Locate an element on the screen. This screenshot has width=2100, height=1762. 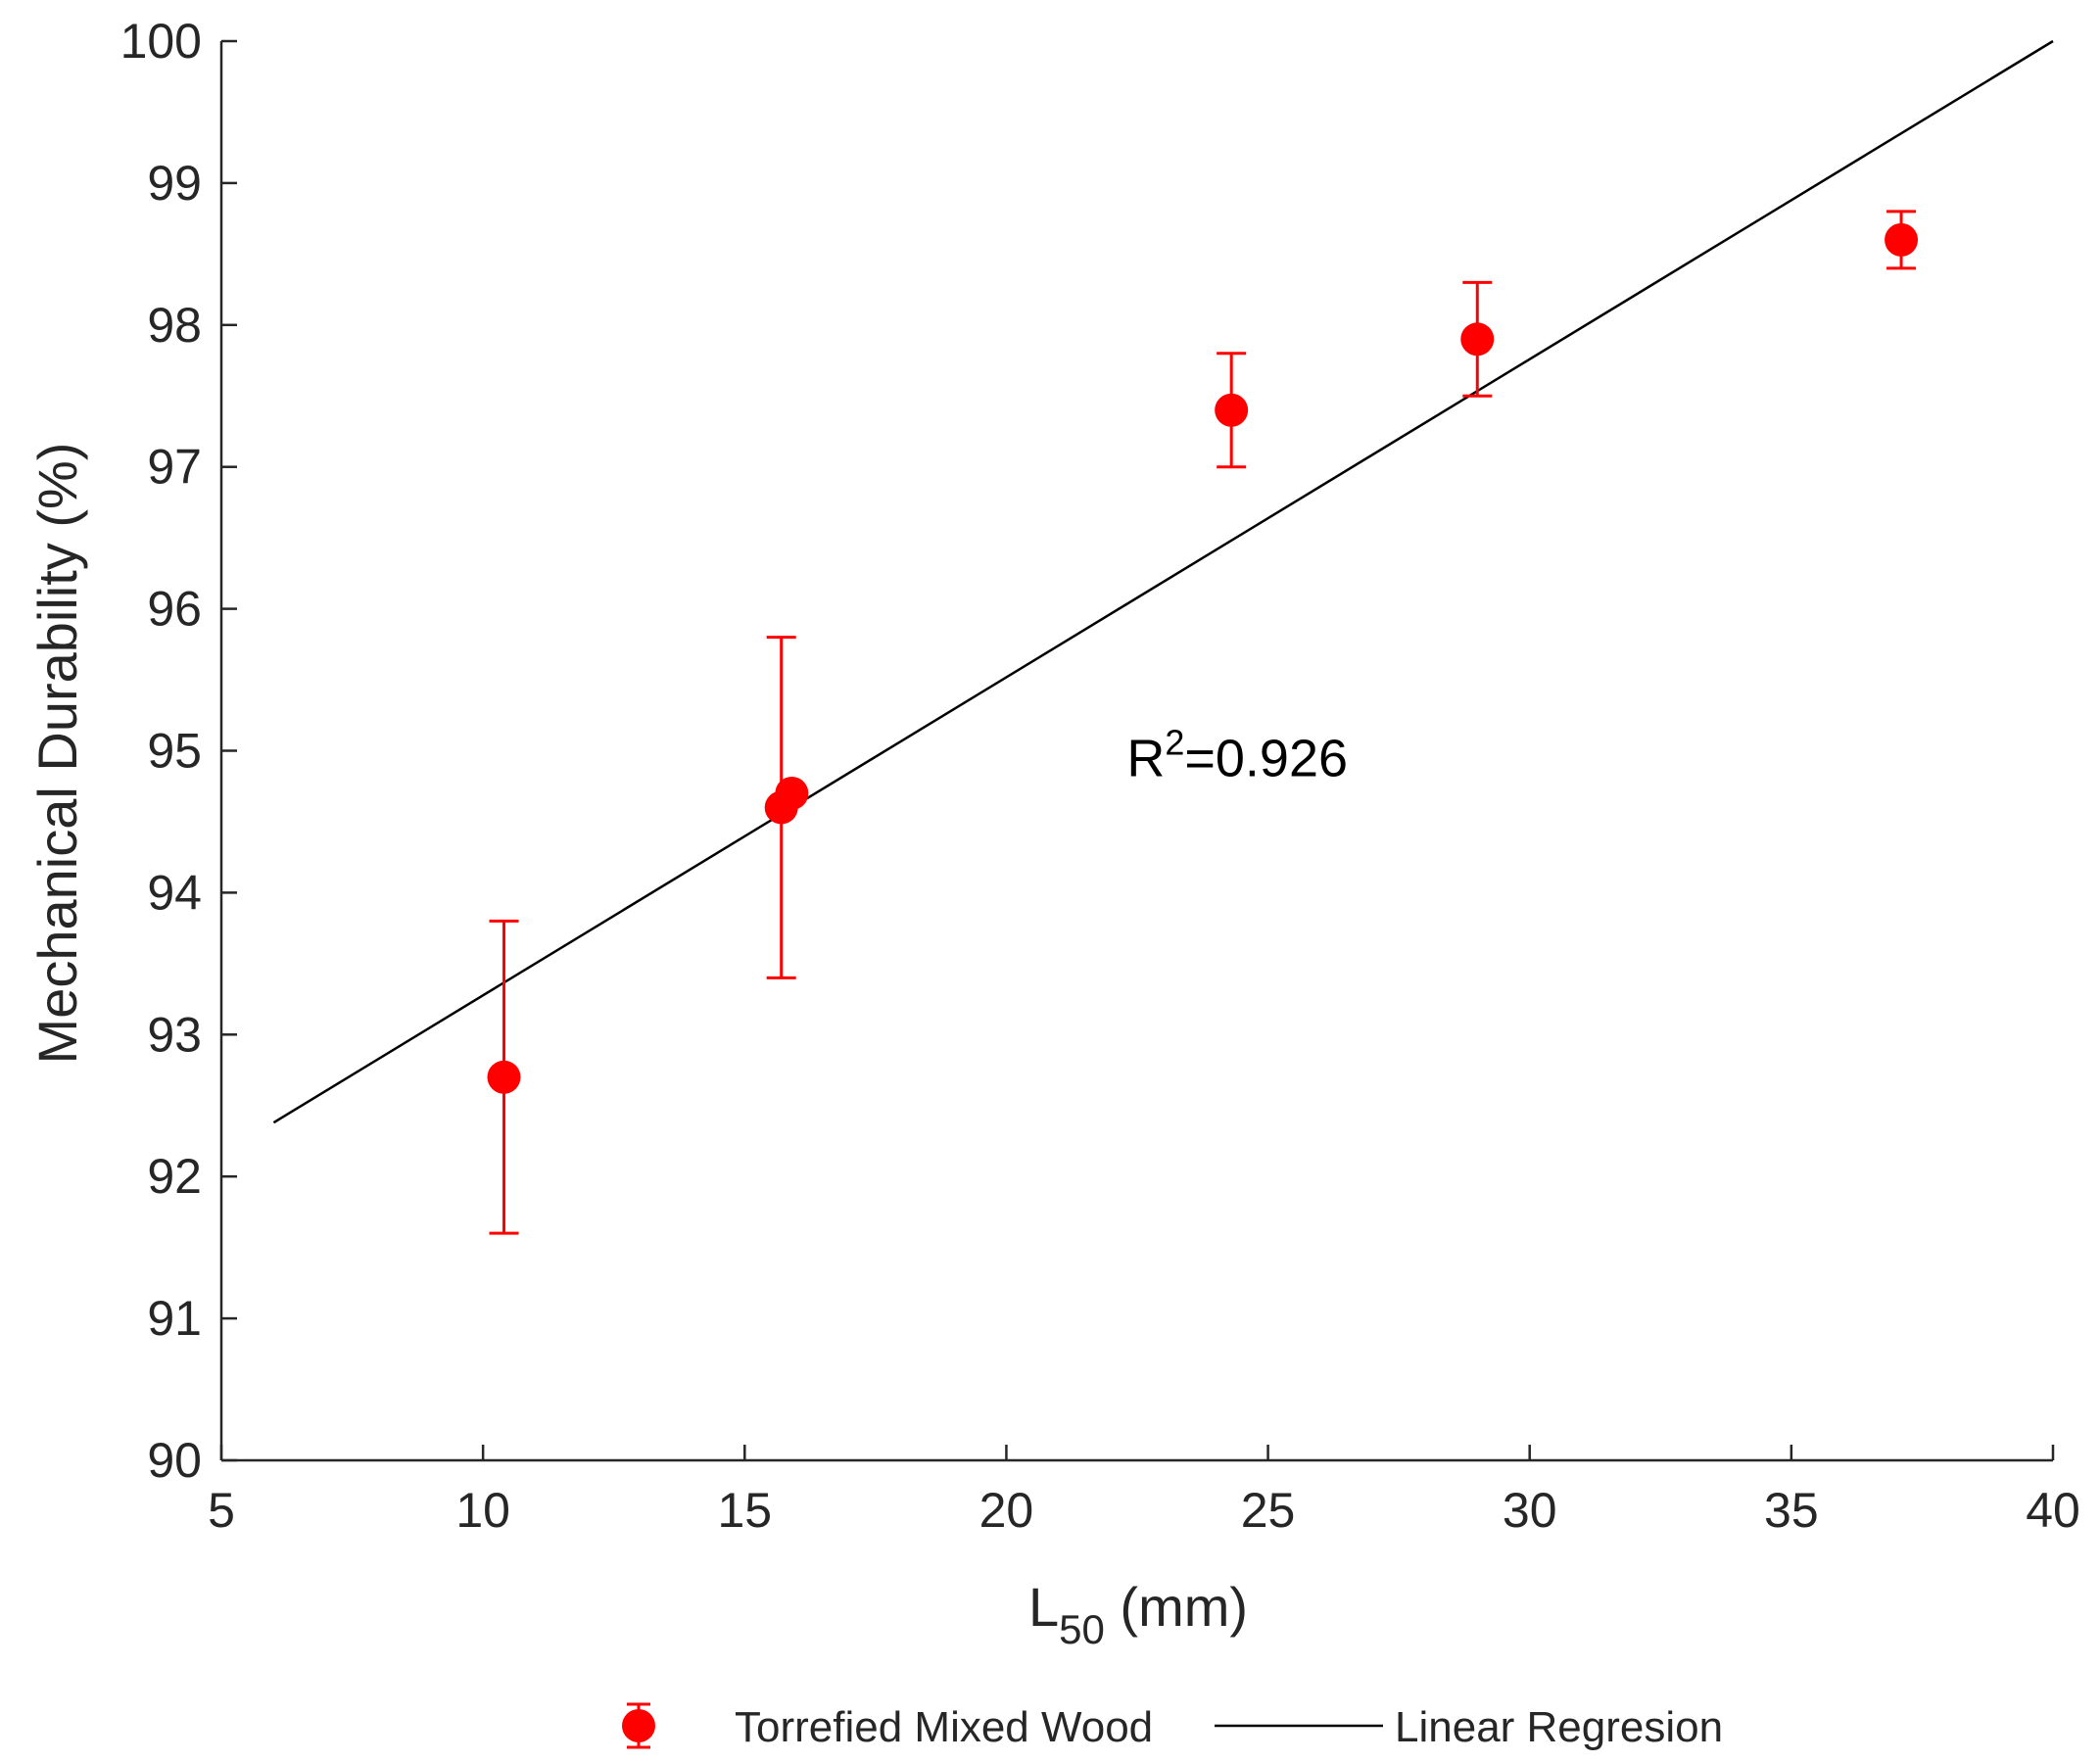
x-tick-label: 25 is located at coordinates (1268, 1510).